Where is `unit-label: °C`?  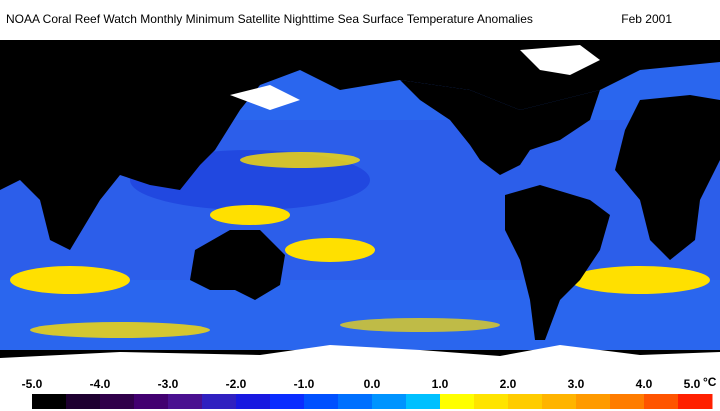 unit-label: °C is located at coordinates (710, 382).